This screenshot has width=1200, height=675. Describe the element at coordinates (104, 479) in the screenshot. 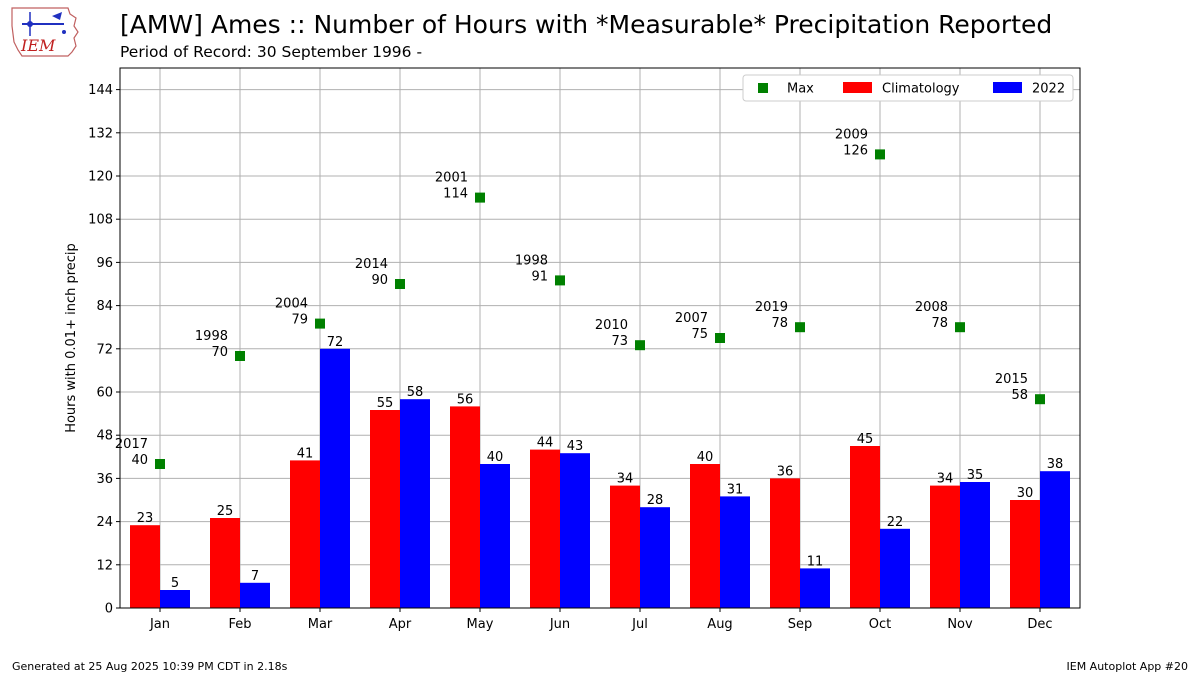

I see `y-tick-label: 36` at that location.